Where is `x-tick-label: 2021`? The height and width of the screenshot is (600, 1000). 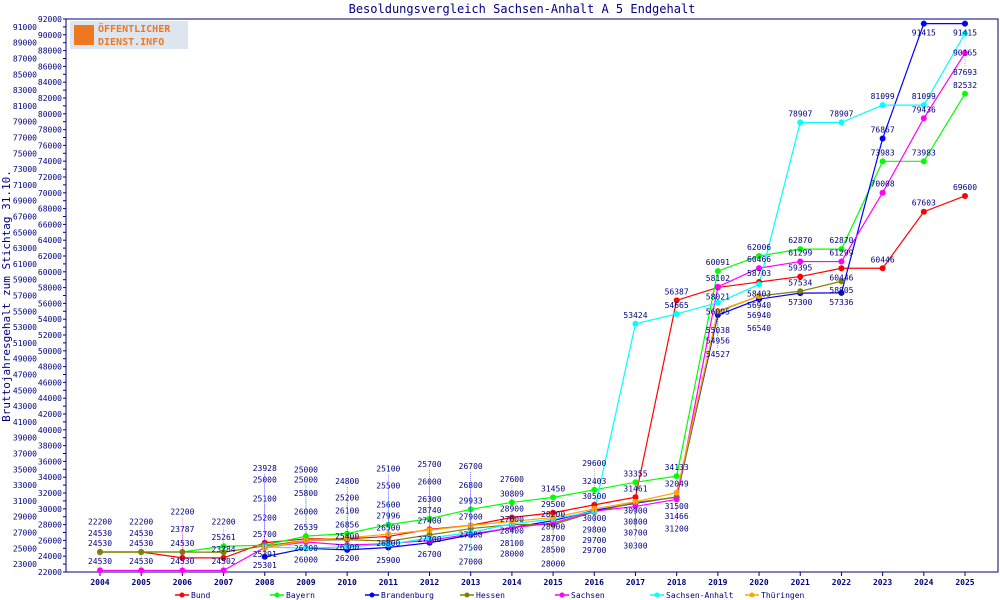
x-tick-label: 2021 is located at coordinates (800, 582).